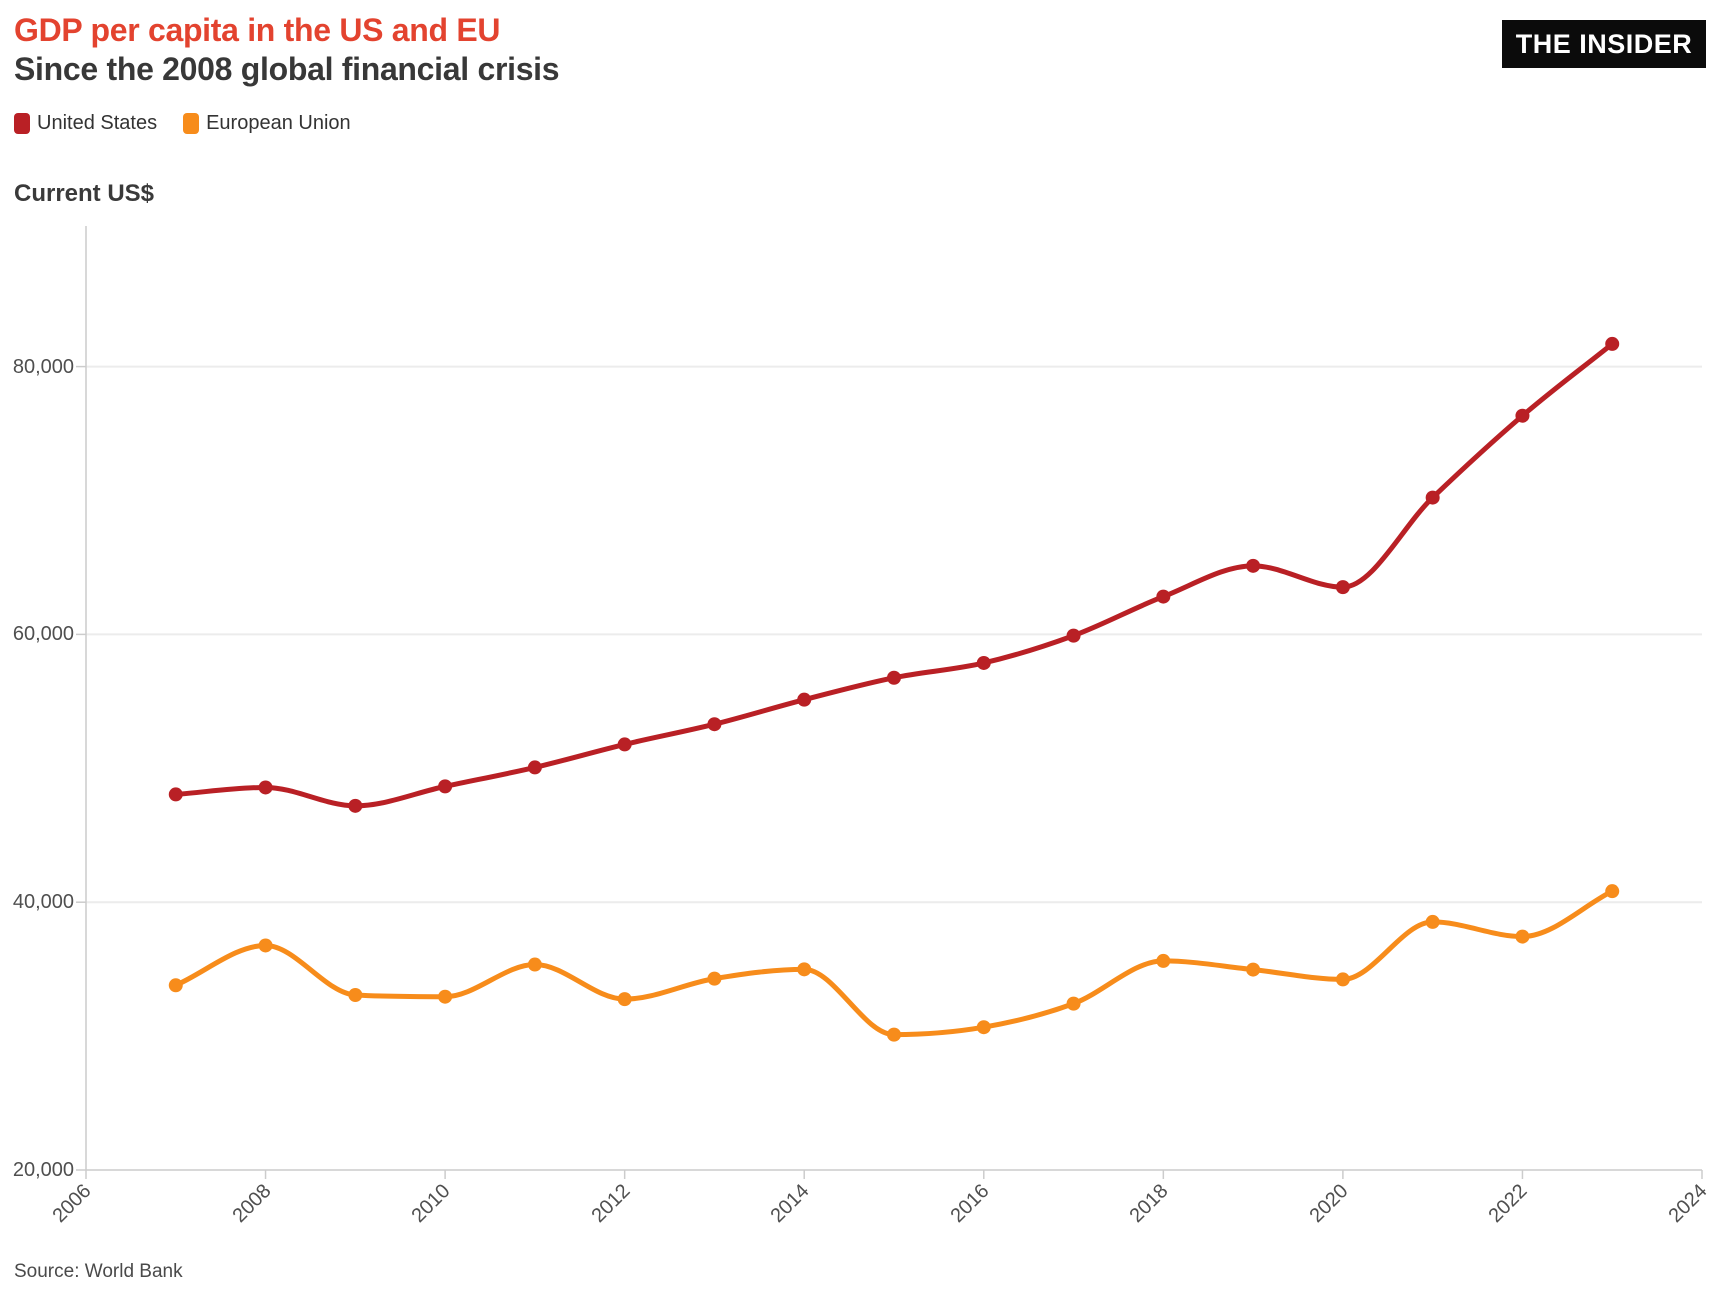 This screenshot has height=1299, width=1732. Describe the element at coordinates (1253, 565) in the screenshot. I see `data-point-united-states-2019` at that location.